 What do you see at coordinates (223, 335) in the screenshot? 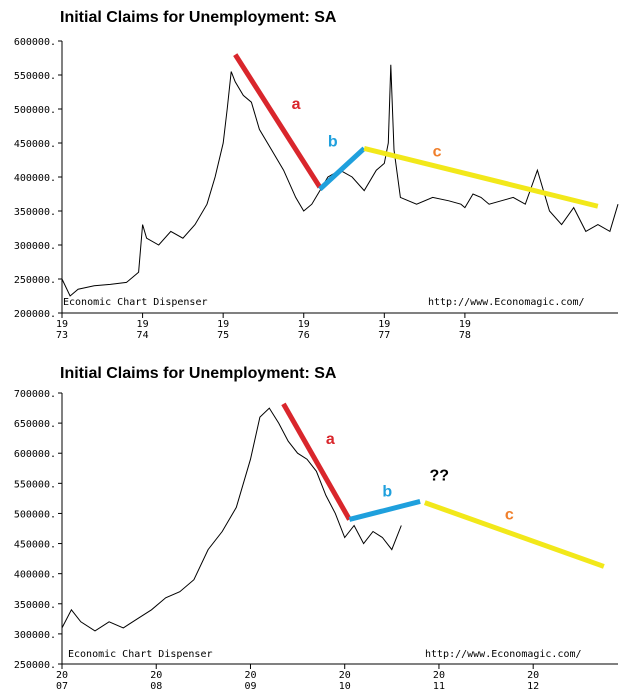
I see `x-tick-label-bottom: 75` at bounding box center [223, 335].